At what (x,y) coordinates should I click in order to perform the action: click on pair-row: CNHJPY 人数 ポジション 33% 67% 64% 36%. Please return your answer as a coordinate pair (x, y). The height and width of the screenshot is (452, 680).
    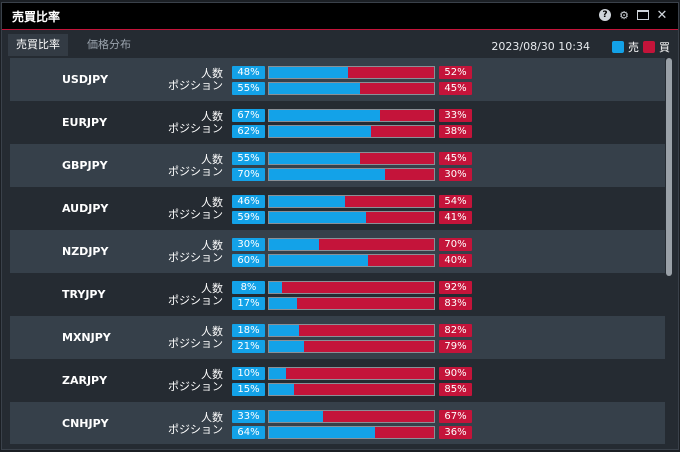
    Looking at the image, I should click on (337, 423).